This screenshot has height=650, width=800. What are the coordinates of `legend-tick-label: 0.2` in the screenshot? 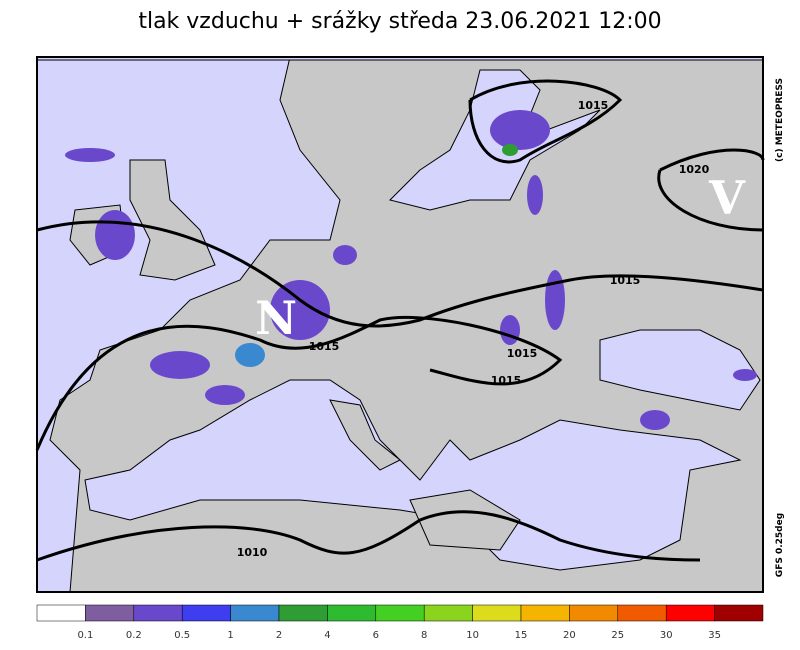 It's located at (134, 635).